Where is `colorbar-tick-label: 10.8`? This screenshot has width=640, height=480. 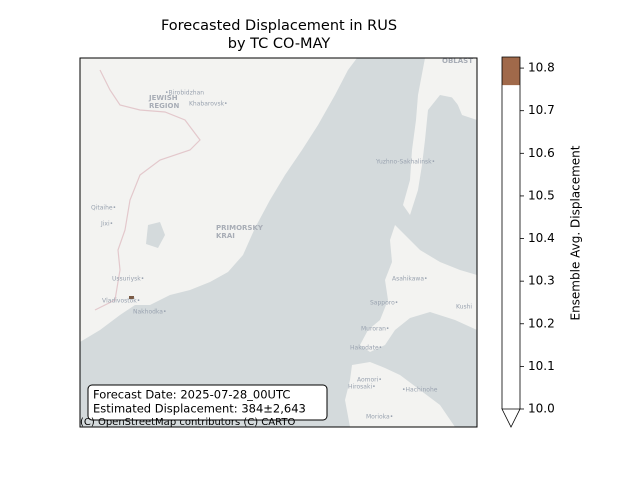 colorbar-tick-label: 10.8 is located at coordinates (541, 68).